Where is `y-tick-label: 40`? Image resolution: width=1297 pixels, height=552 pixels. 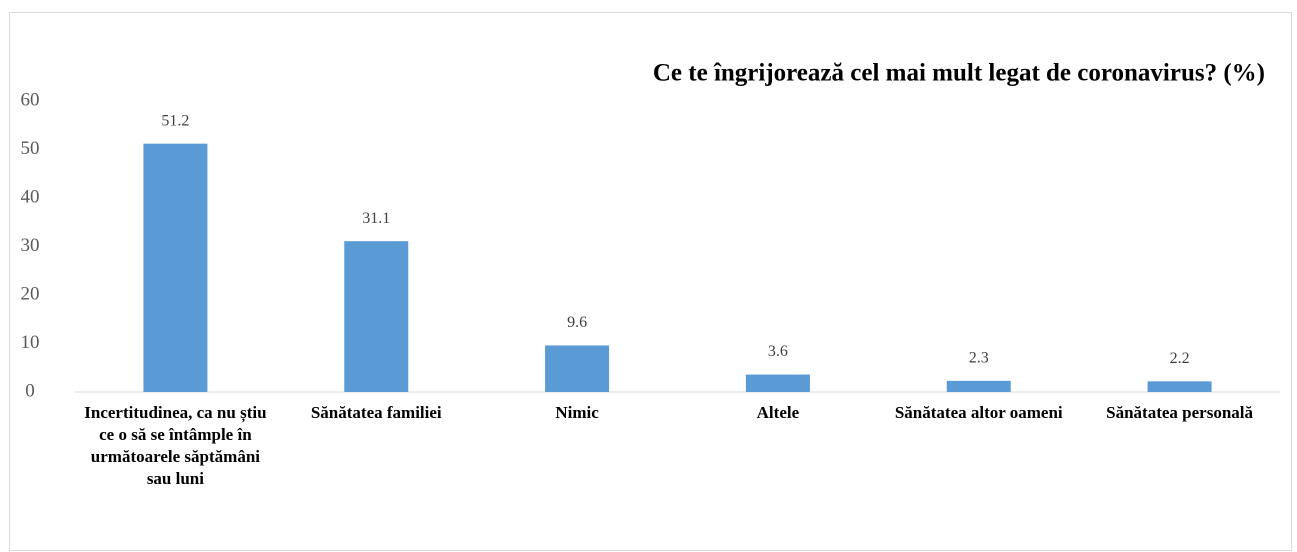 y-tick-label: 40 is located at coordinates (30, 196).